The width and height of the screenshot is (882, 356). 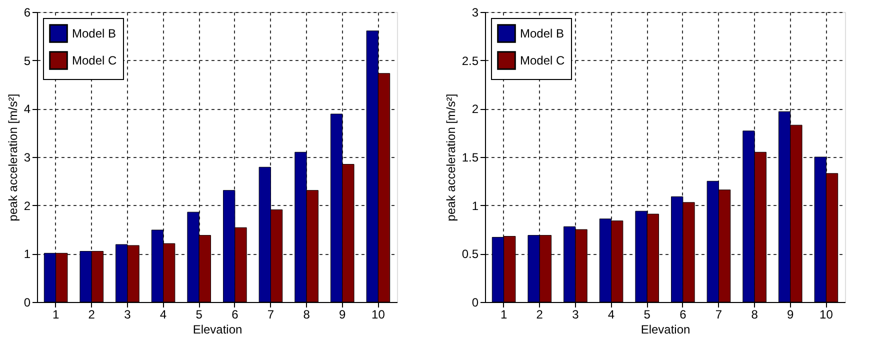 I want to click on y-tick-label: 5, so click(x=27, y=61).